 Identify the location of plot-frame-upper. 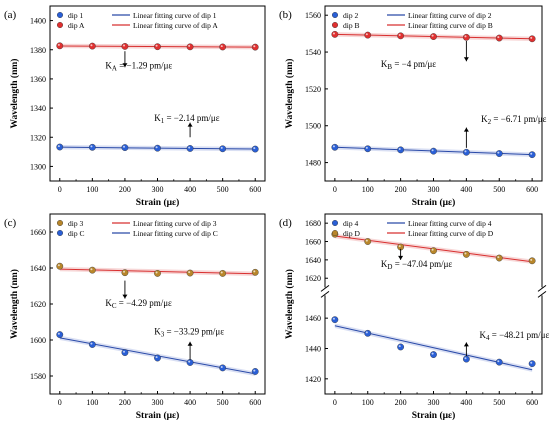
(433, 250).